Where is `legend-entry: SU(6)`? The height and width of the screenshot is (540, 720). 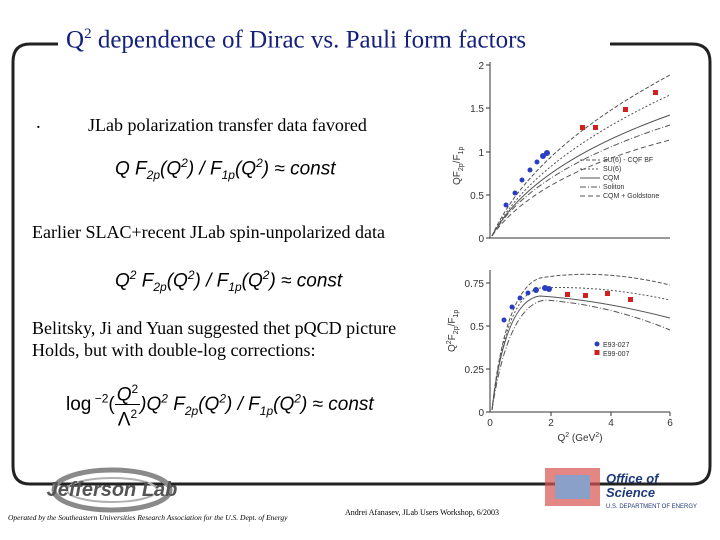 legend-entry: SU(6) is located at coordinates (612, 169).